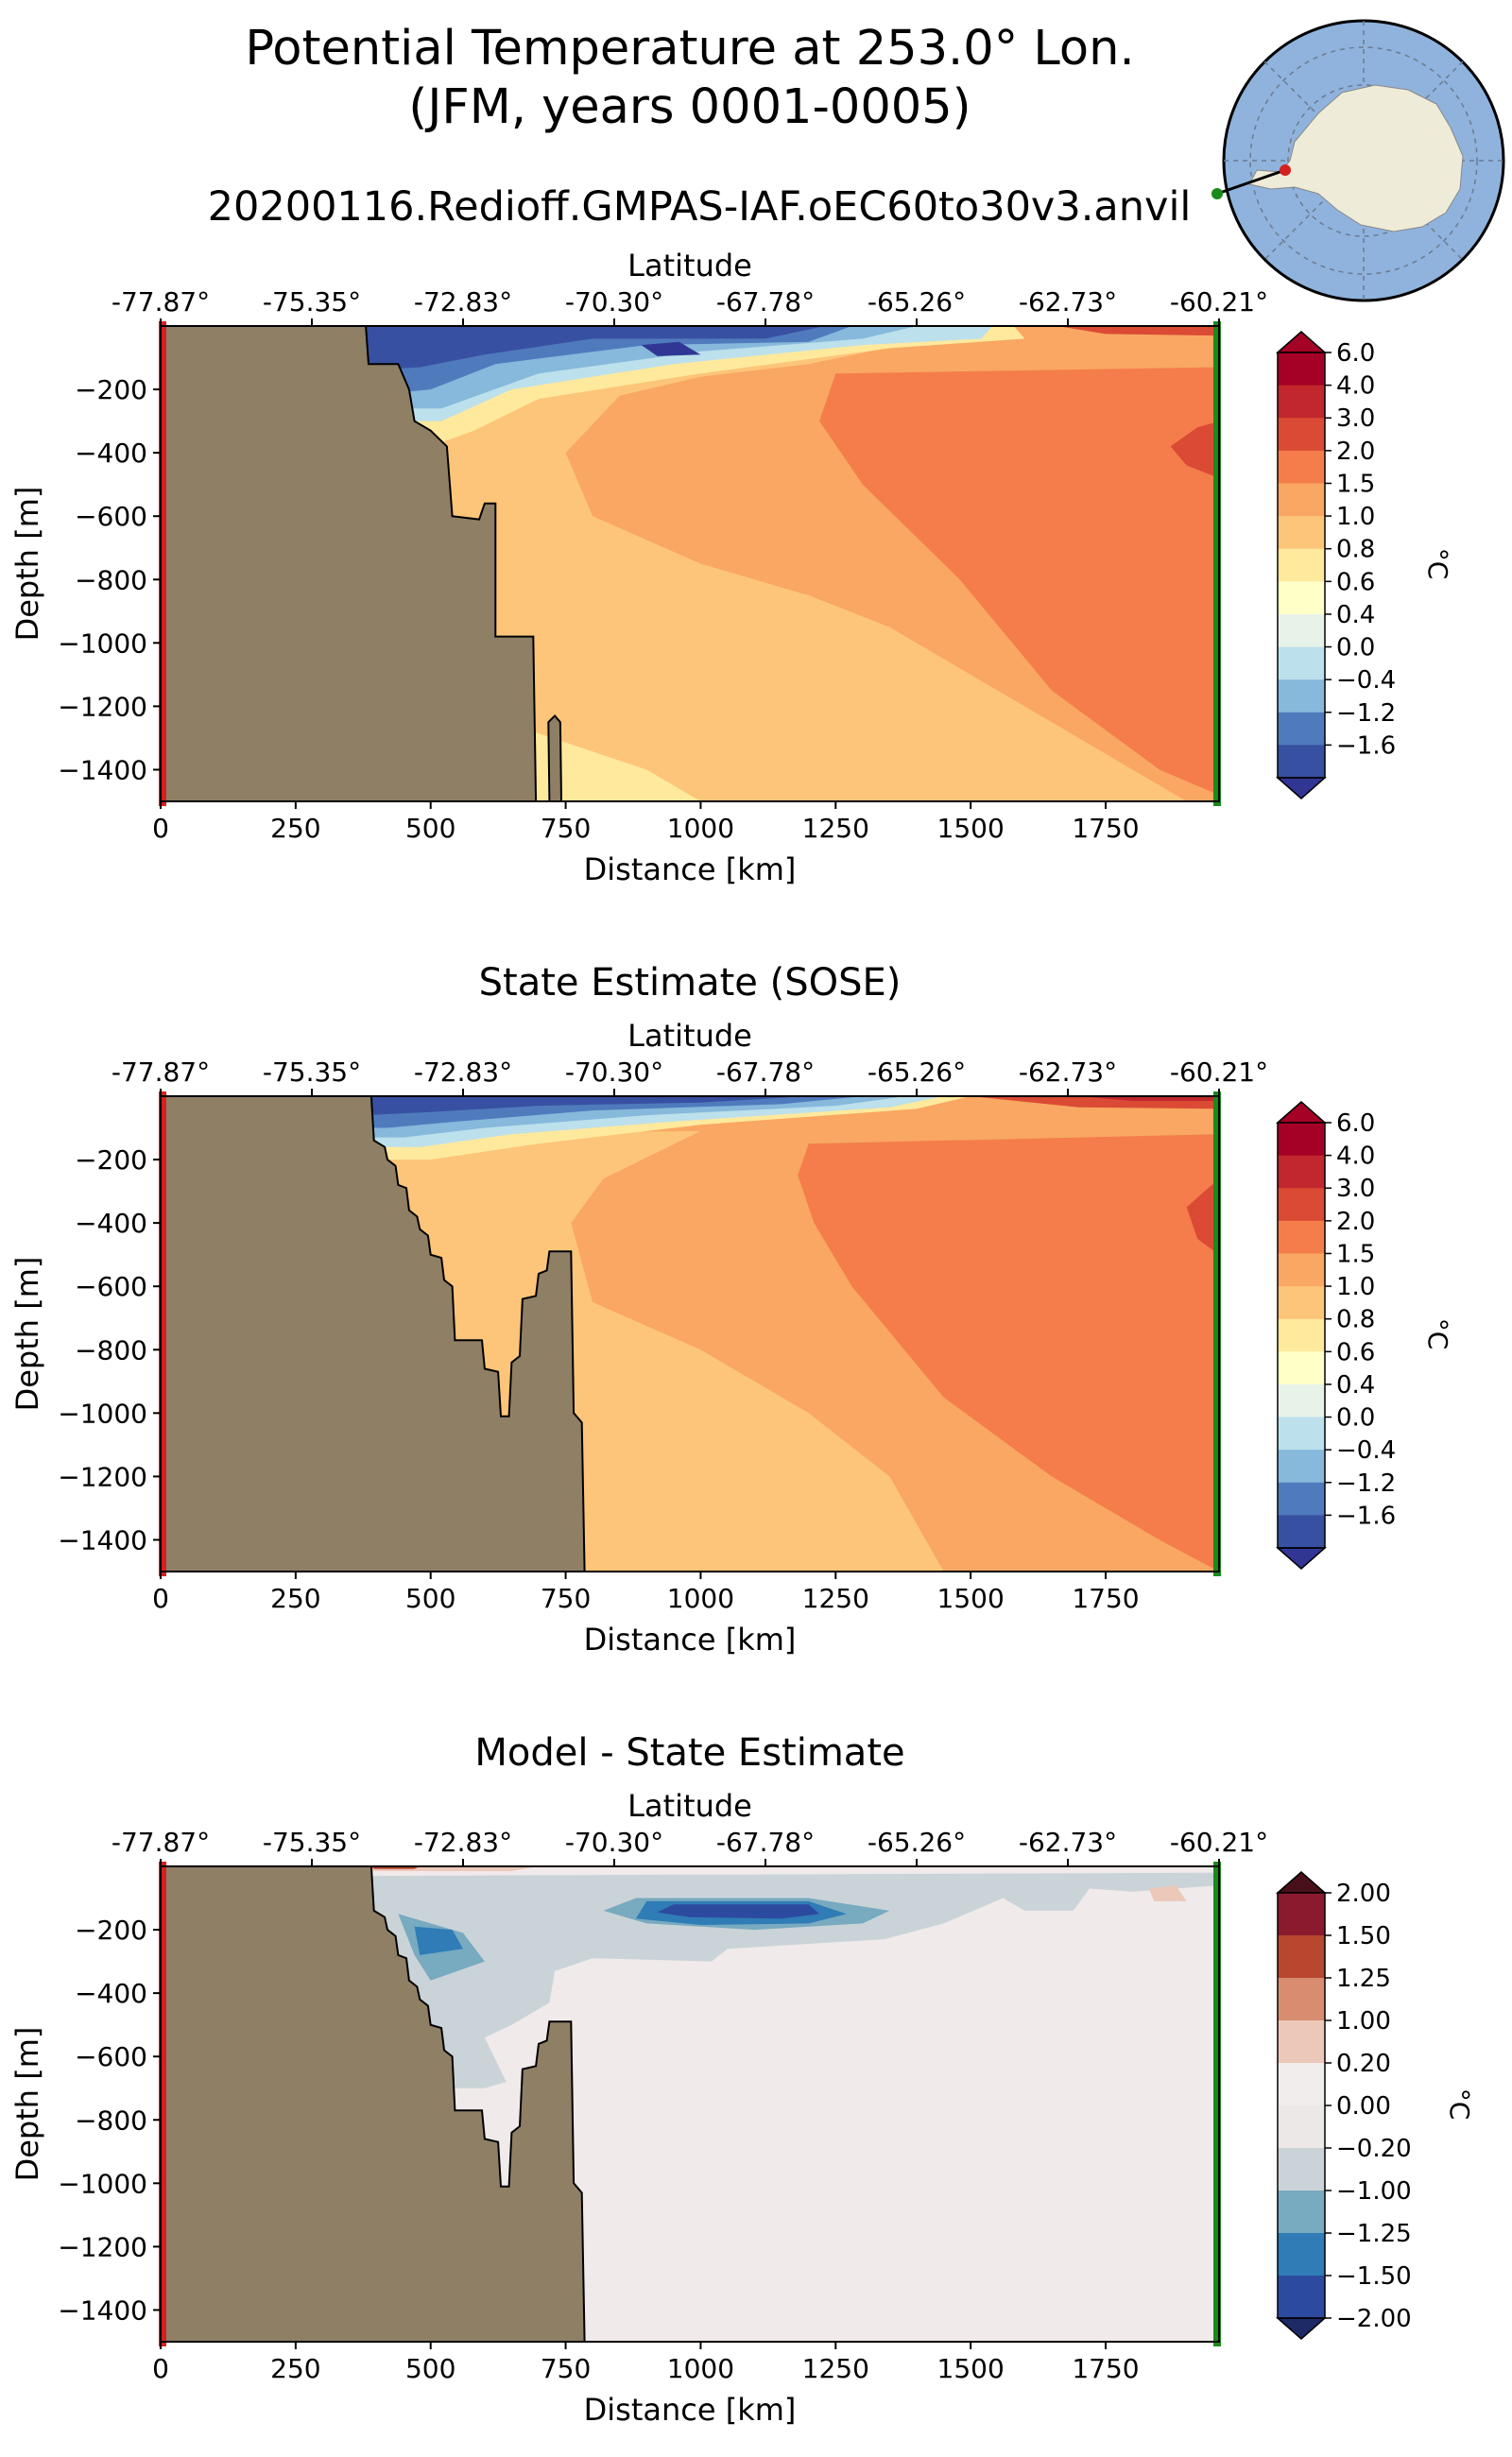 This screenshot has height=2457, width=1512. I want to click on contour-field, so click(690, 563).